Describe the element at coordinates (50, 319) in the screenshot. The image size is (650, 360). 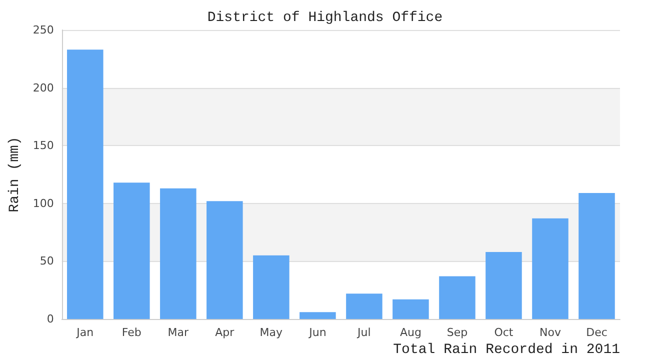
I see `y-tick-label: 0` at that location.